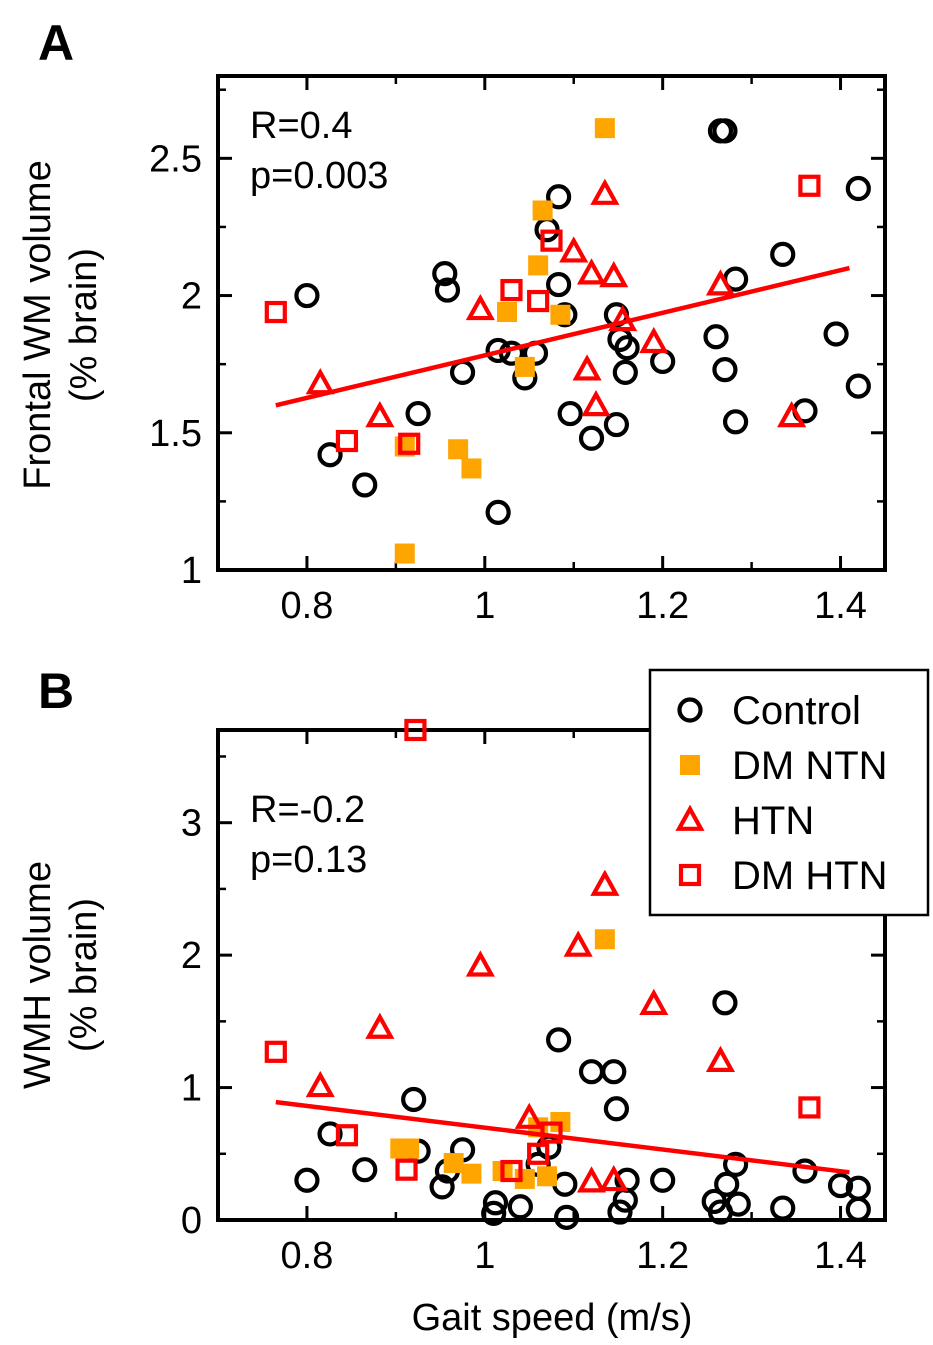 The height and width of the screenshot is (1345, 933). Describe the element at coordinates (840, 606) in the screenshot. I see `panel-a-x-tick-label: 1.4` at that location.